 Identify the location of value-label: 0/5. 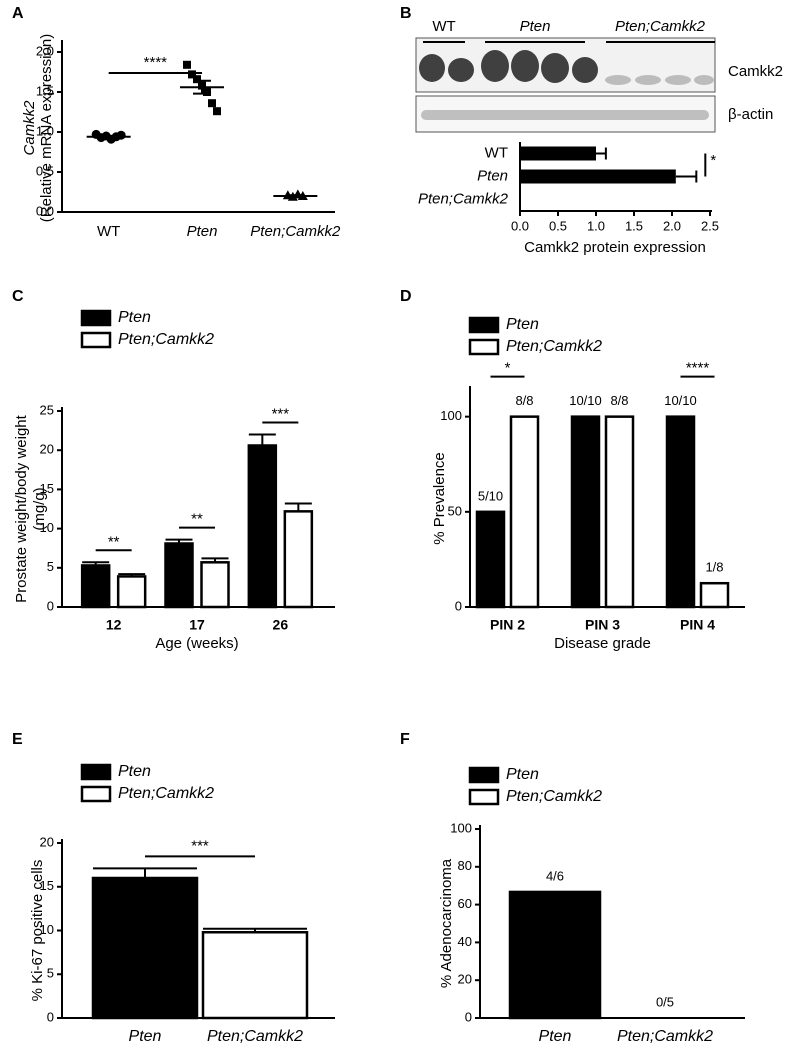
(665, 1001).